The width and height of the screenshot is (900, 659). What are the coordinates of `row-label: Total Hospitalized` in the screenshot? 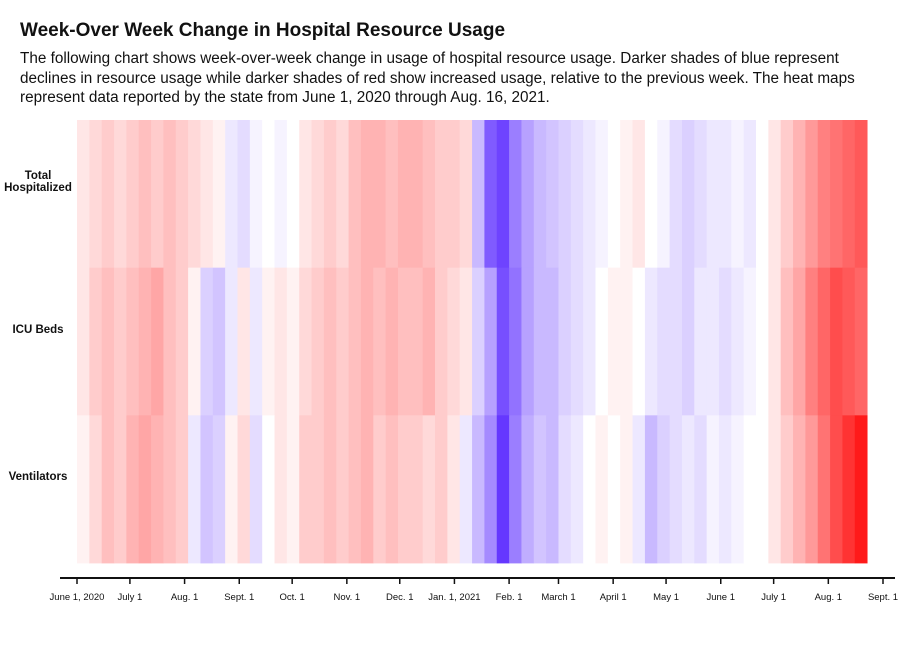 It's located at (38, 181).